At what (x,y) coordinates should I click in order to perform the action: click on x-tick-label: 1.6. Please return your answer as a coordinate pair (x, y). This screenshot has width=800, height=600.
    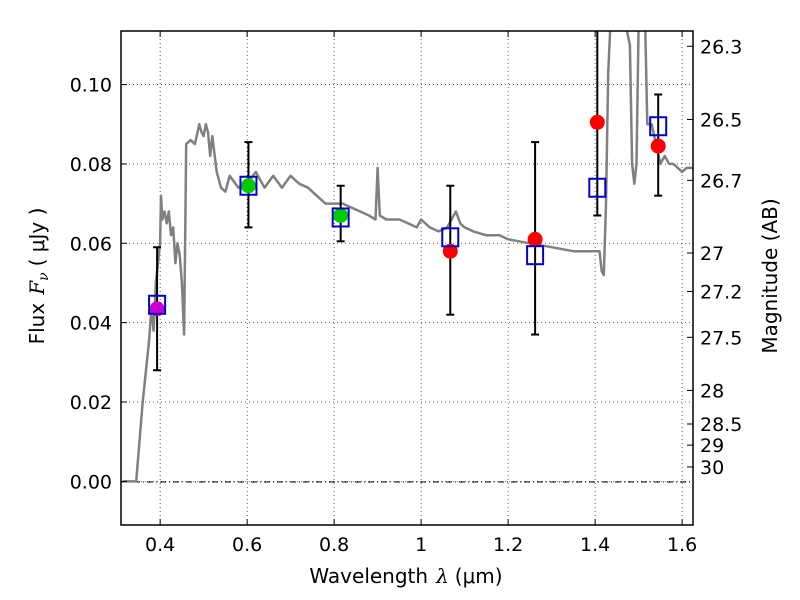
    Looking at the image, I should click on (682, 545).